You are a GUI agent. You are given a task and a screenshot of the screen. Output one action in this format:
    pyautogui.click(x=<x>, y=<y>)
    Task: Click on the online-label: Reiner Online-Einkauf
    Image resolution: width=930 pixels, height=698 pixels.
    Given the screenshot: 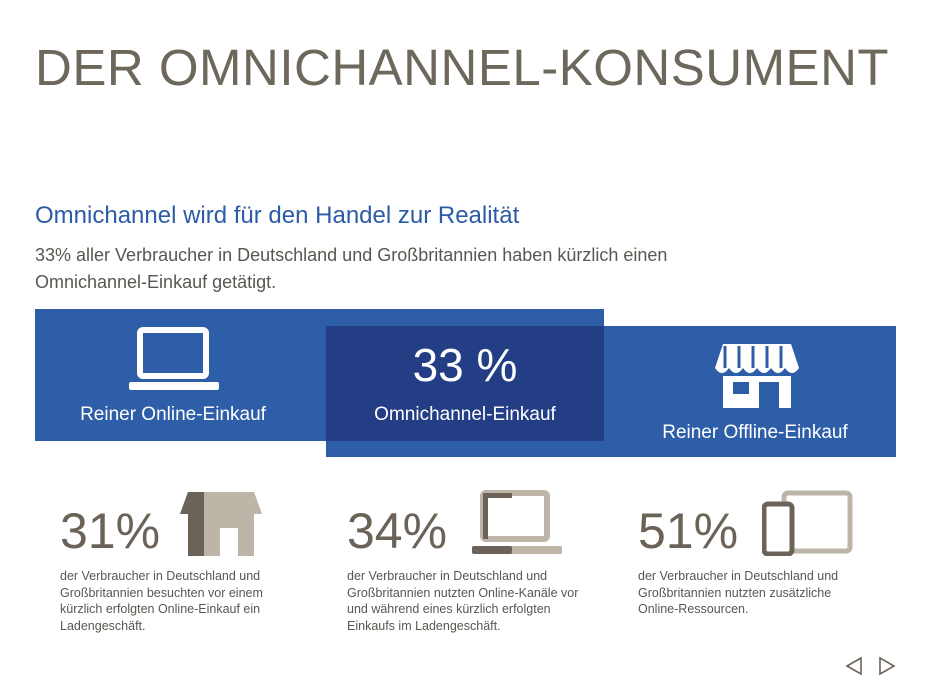 What is the action you would take?
    pyautogui.click(x=173, y=414)
    